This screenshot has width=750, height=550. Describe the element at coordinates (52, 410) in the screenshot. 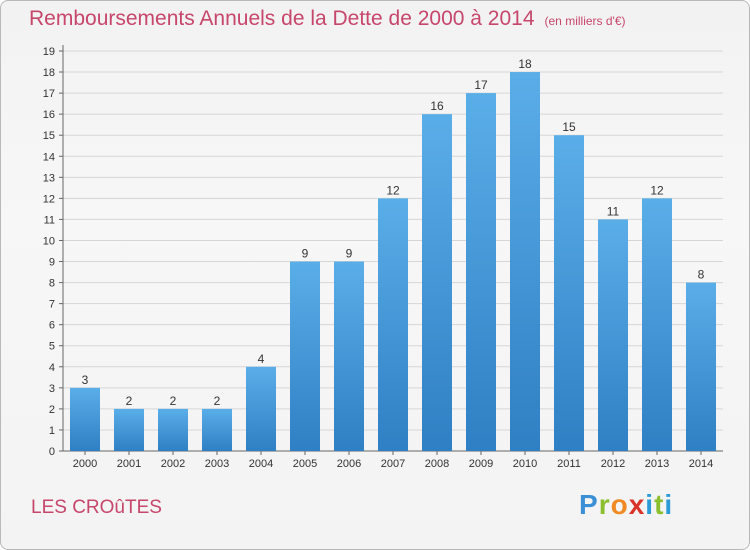

I see `y-tick-label: 2` at that location.